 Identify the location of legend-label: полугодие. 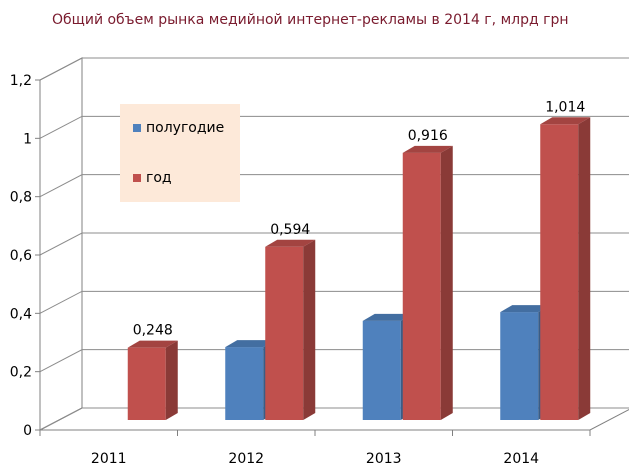
(185, 128).